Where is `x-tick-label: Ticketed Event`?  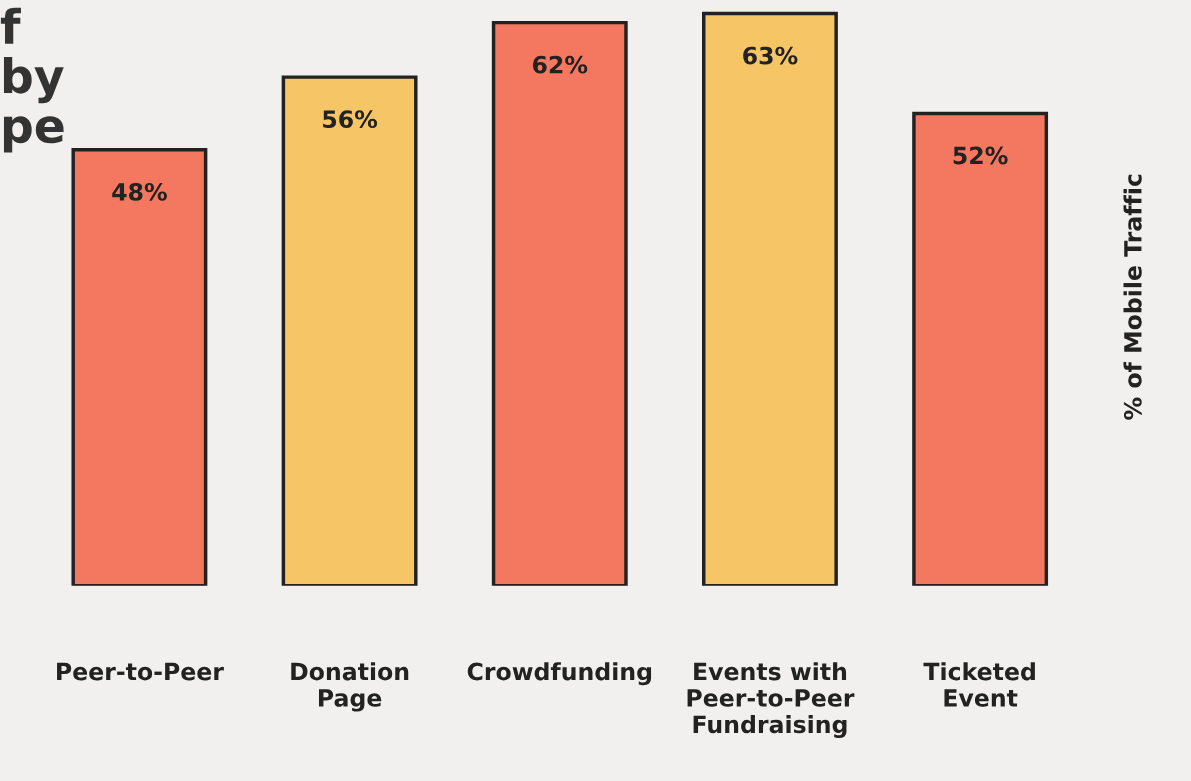 x-tick-label: Ticketed Event is located at coordinates (979, 684).